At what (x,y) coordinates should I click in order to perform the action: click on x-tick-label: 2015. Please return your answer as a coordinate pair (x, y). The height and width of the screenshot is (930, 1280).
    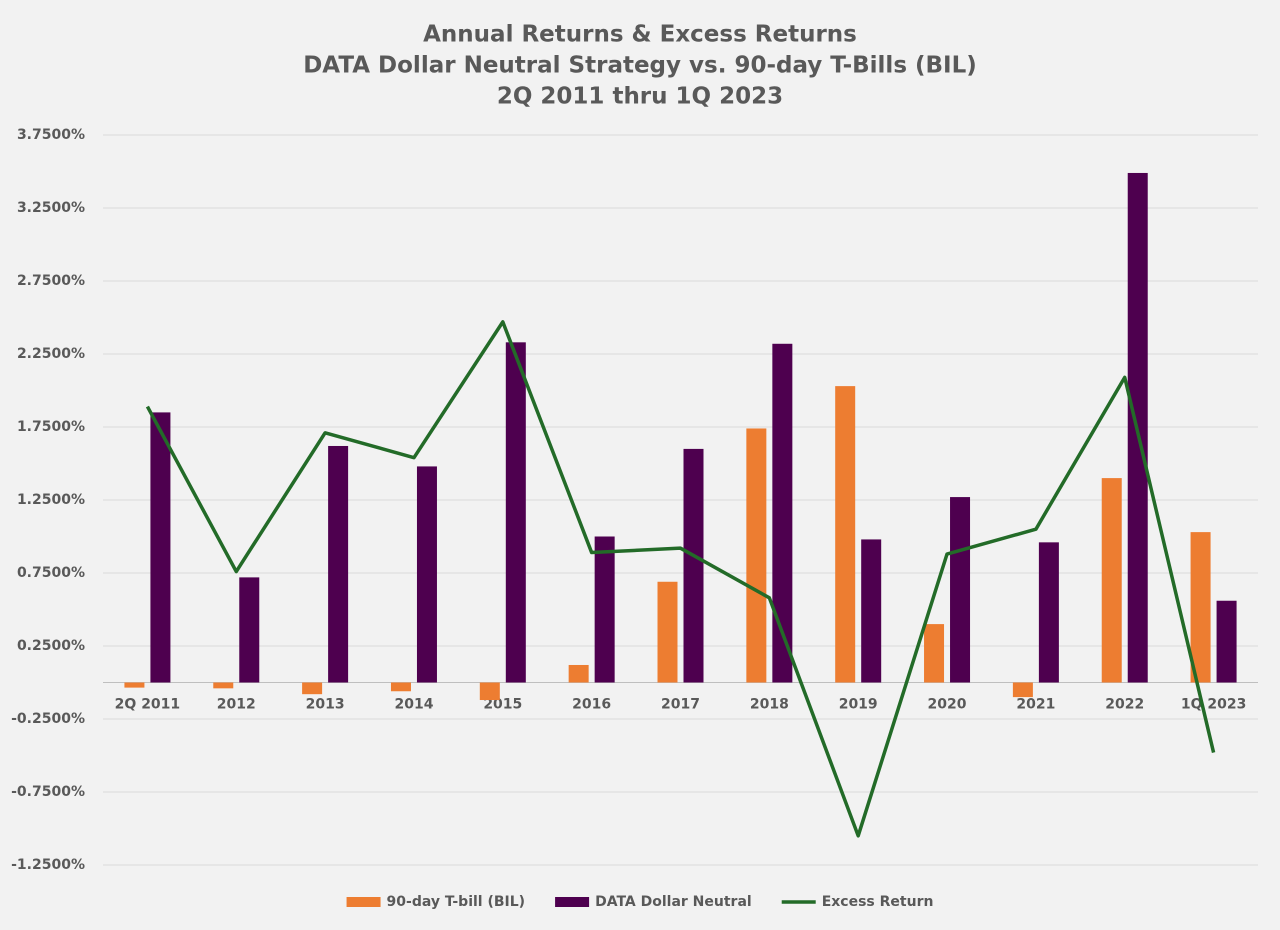
    Looking at the image, I should click on (502, 705).